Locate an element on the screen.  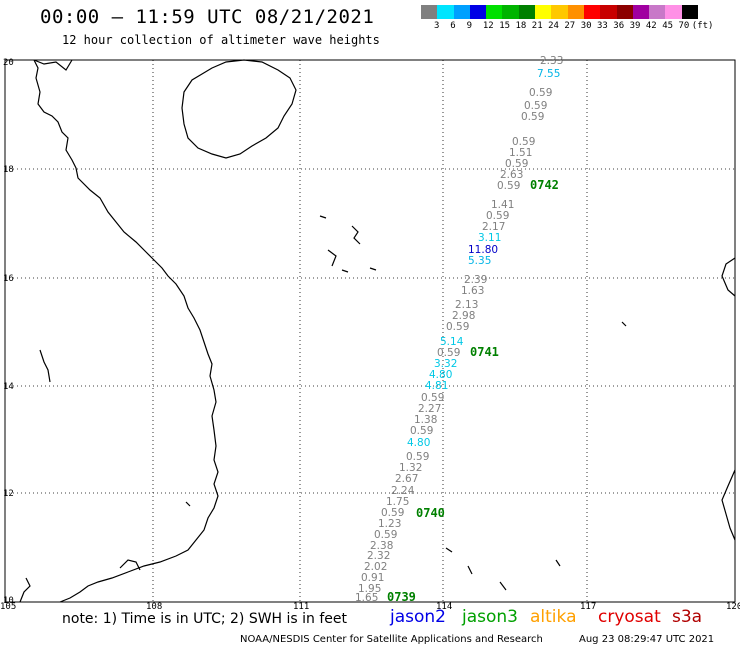
longitude-label: 108 is located at coordinates (154, 607).